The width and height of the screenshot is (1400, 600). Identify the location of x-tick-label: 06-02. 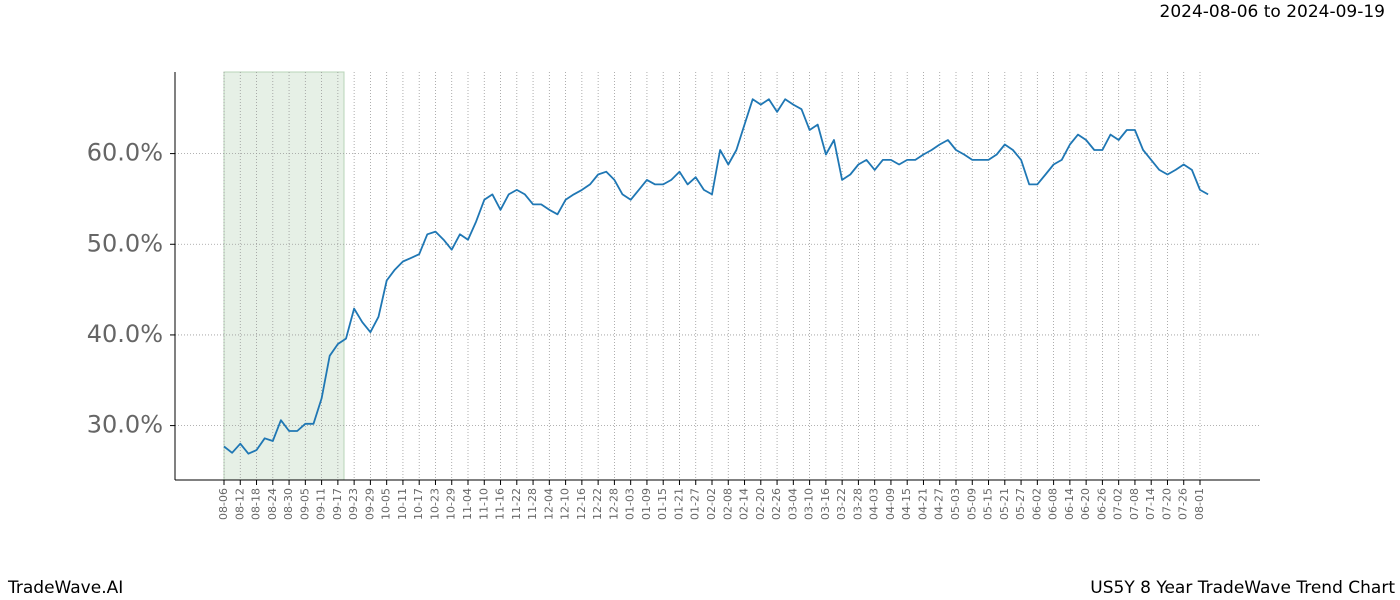
(1036, 504).